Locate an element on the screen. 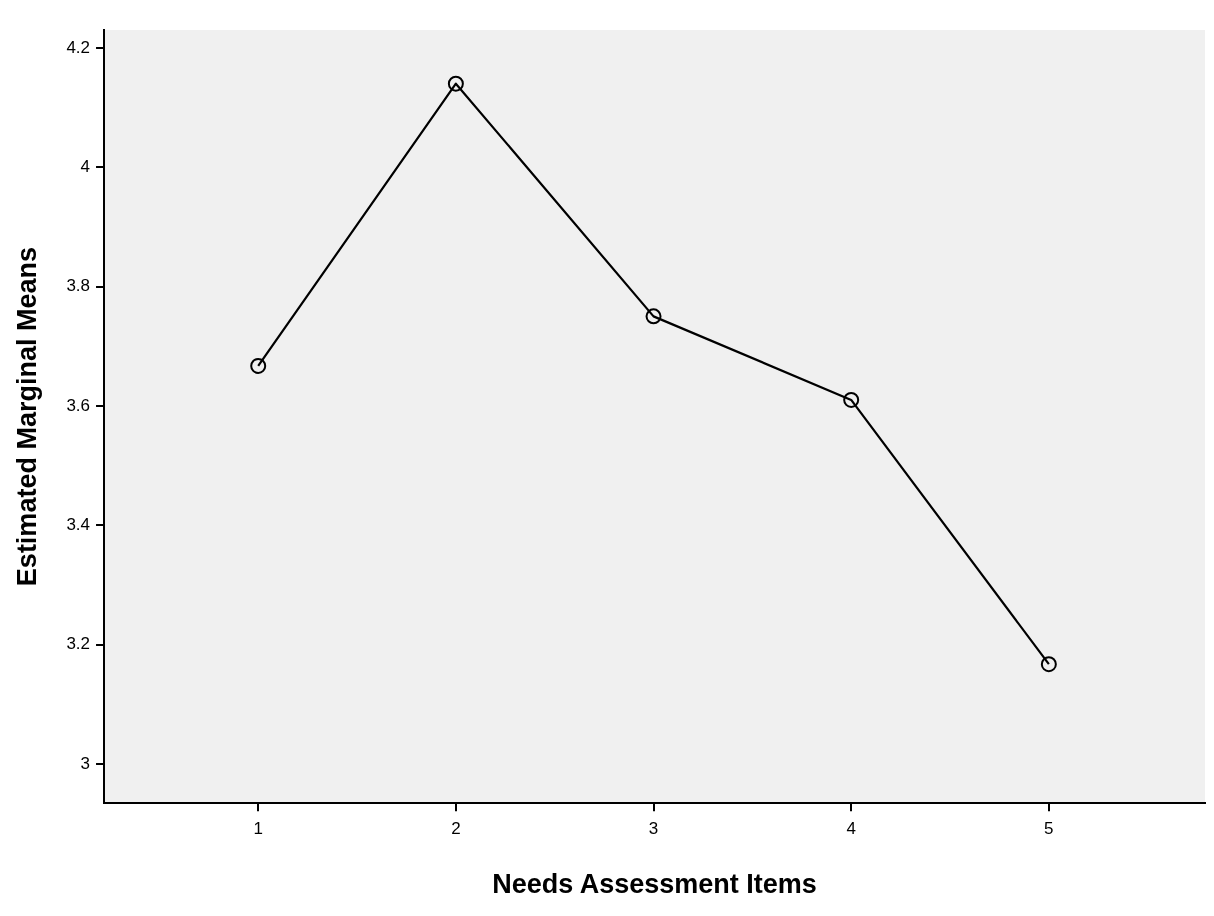 This screenshot has height=916, width=1214. y-tick-label: 4.2 is located at coordinates (78, 47).